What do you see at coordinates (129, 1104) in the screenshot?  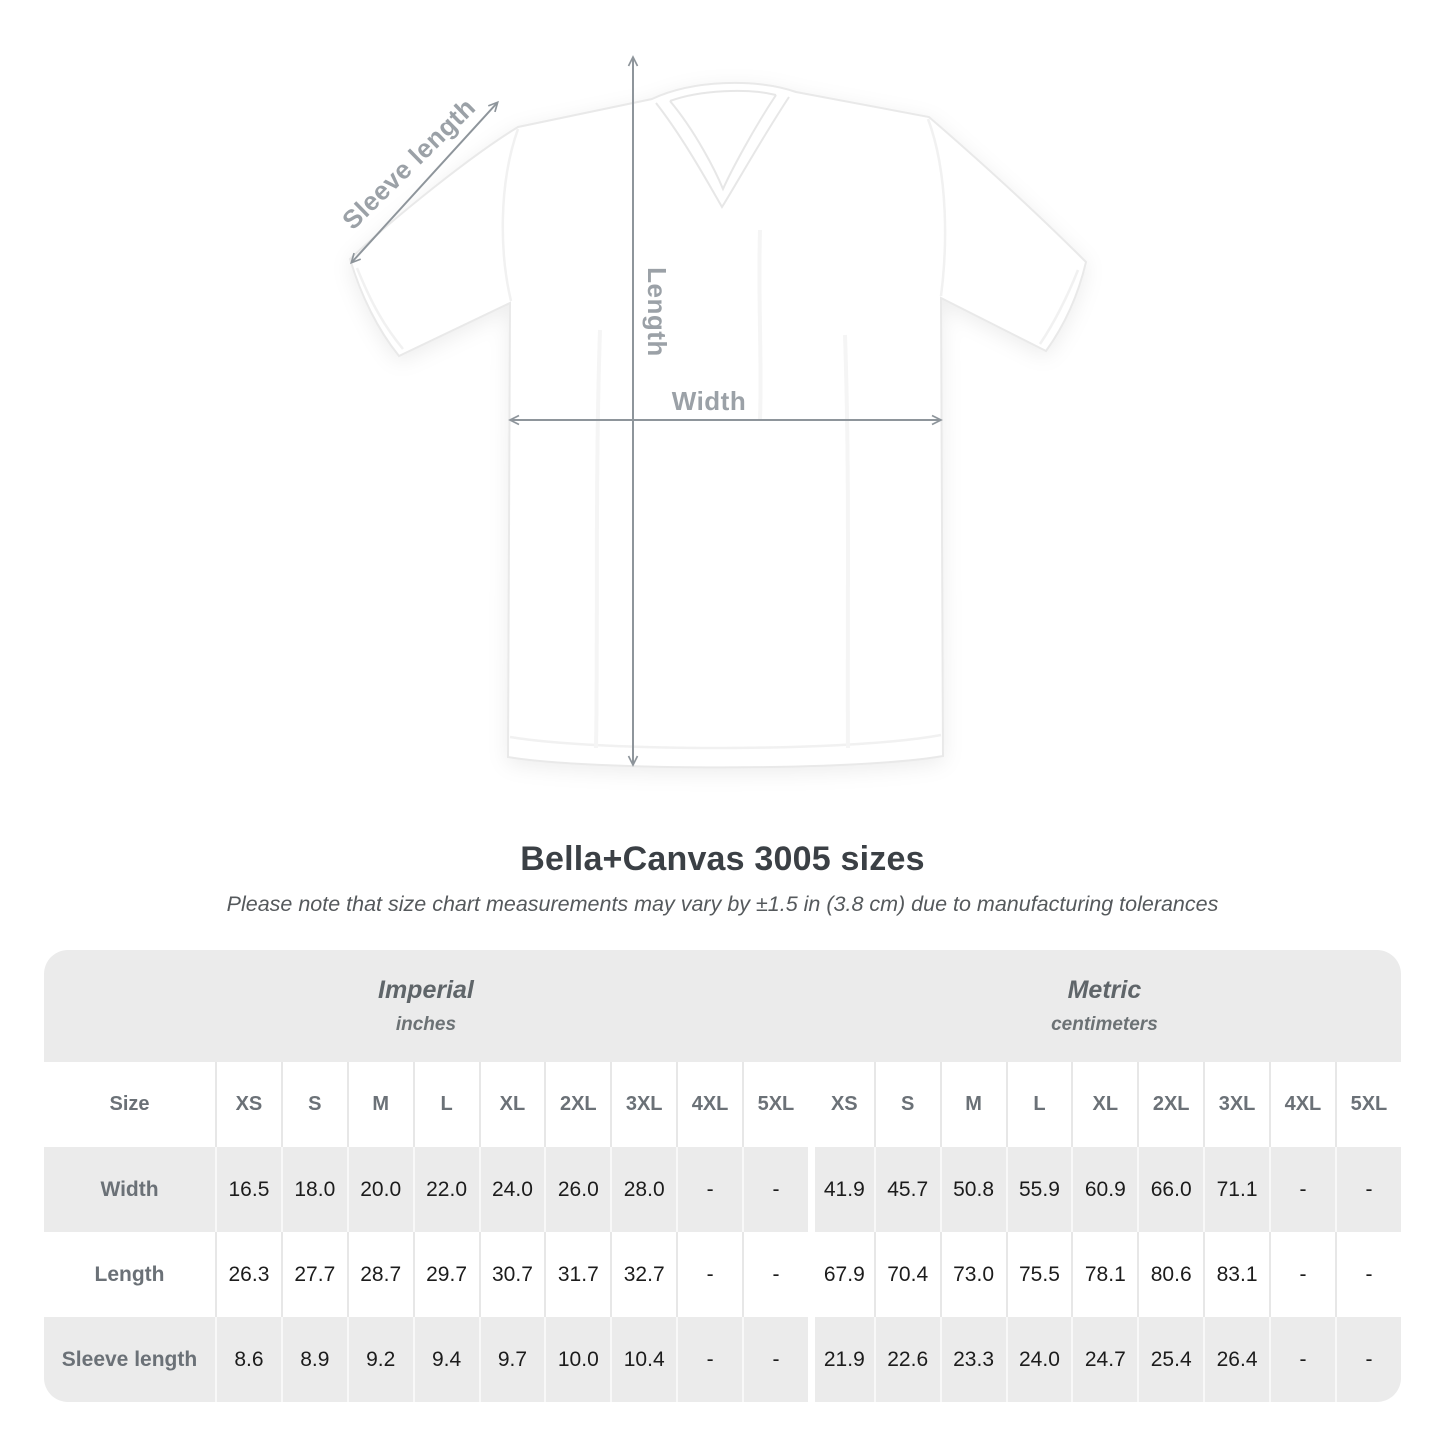 I see `size-header: Size` at bounding box center [129, 1104].